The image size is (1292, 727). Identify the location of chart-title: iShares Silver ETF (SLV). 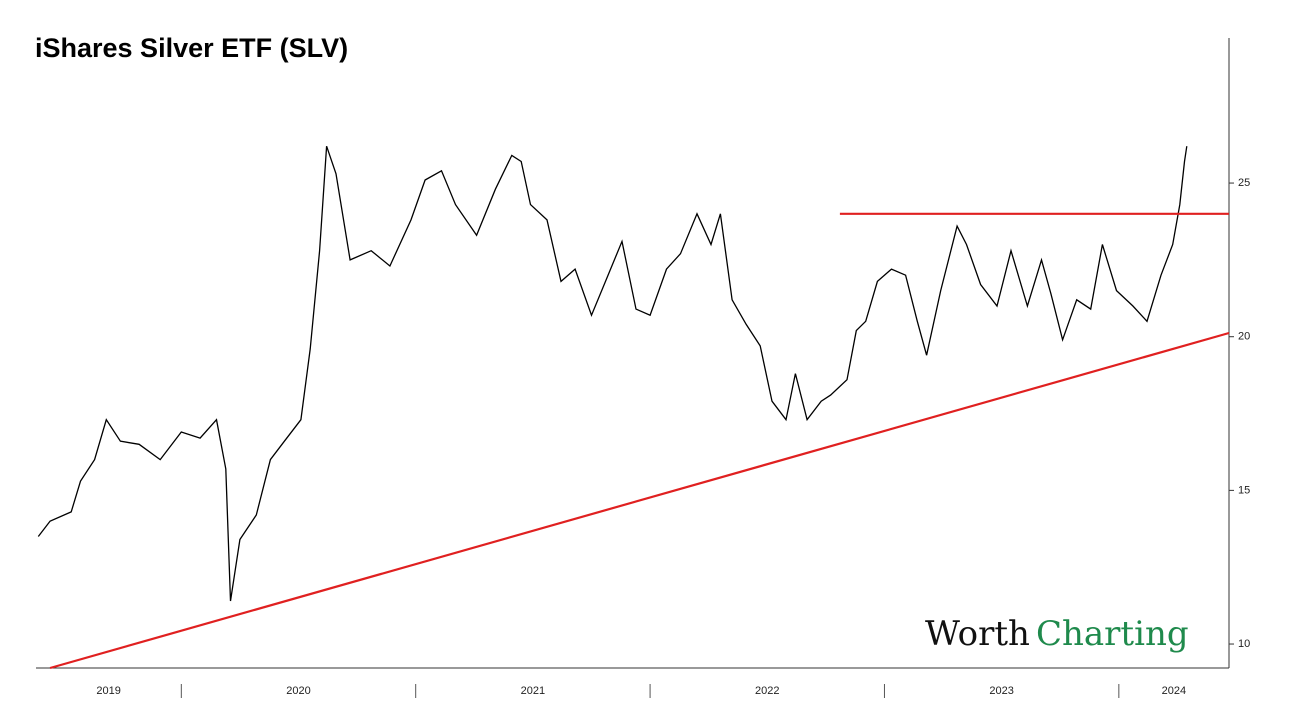
(191, 48).